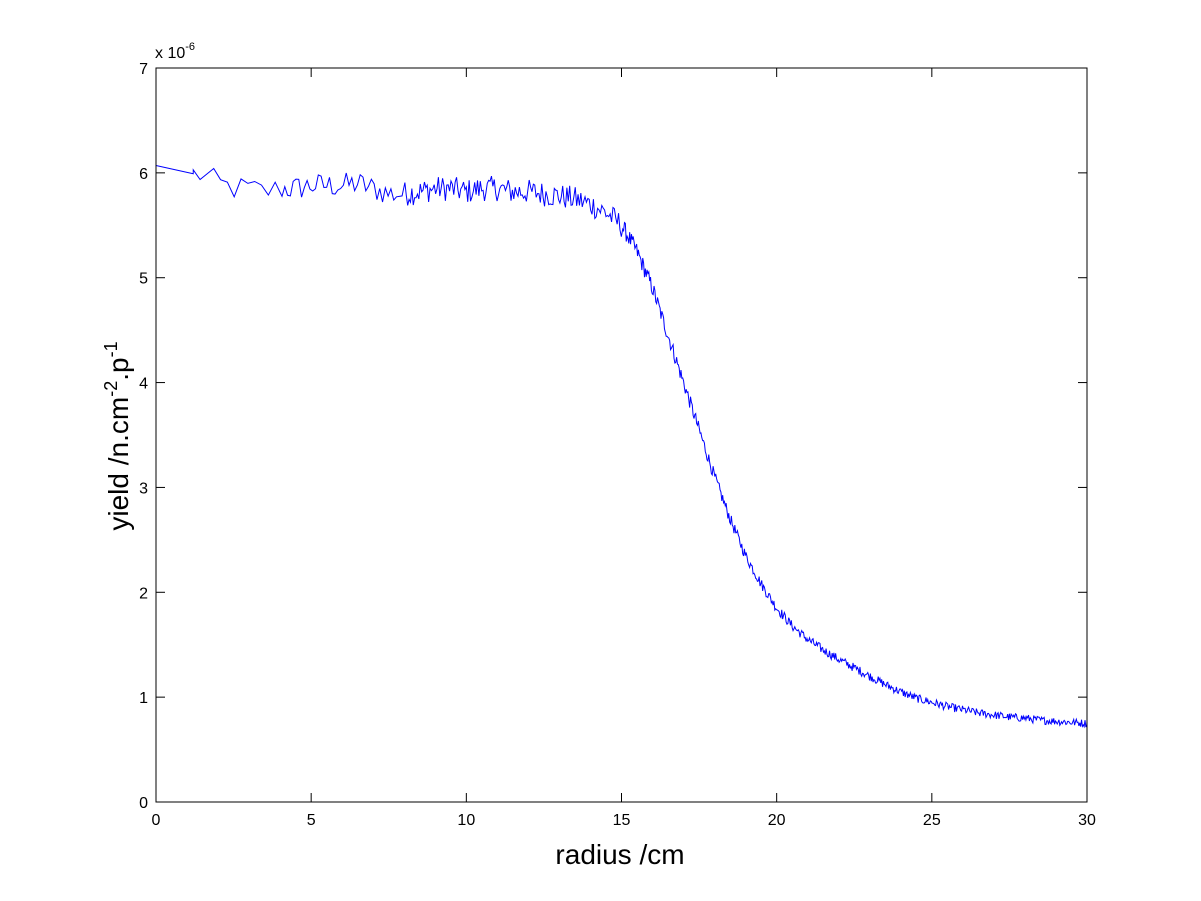 Image resolution: width=1201 pixels, height=901 pixels. Describe the element at coordinates (143, 384) in the screenshot. I see `y-tick-label: 4` at that location.